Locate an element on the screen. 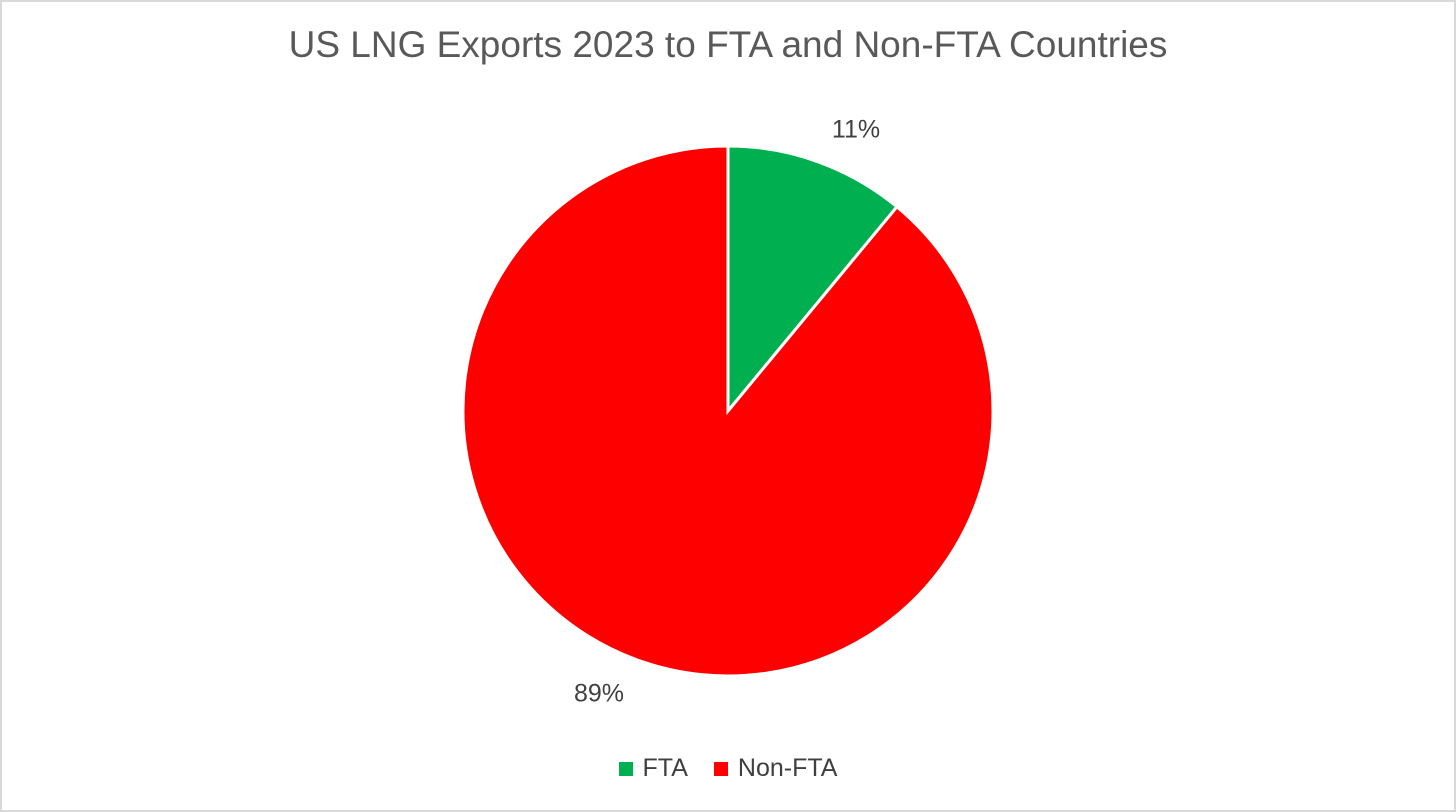 The image size is (1456, 812). legend: FTA Non-FTA is located at coordinates (728, 768).